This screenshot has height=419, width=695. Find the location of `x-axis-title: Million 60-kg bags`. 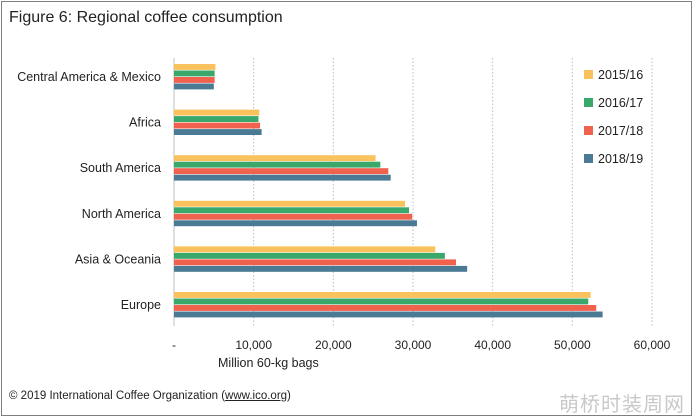

x-axis-title: Million 60-kg bags is located at coordinates (268, 363).